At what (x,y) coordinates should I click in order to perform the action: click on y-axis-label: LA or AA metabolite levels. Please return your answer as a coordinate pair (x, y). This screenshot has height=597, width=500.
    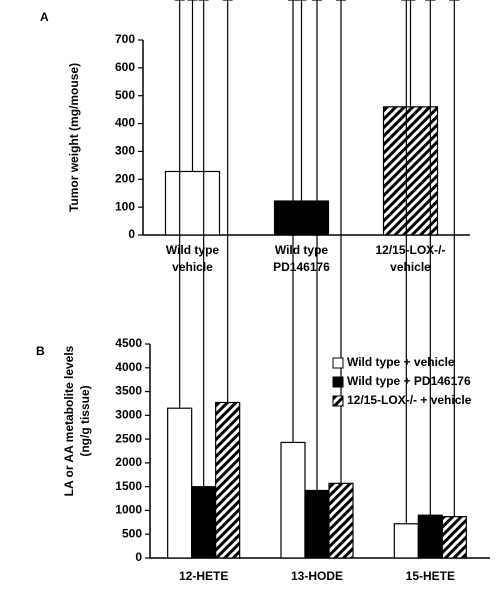
    Looking at the image, I should click on (69, 420).